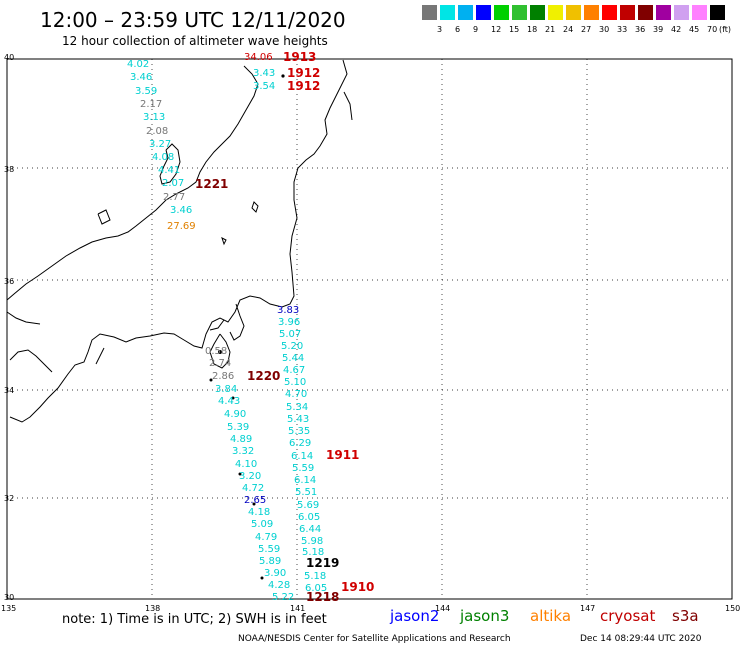 Image resolution: width=740 pixels, height=650 pixels. Describe the element at coordinates (292, 346) in the screenshot. I see `swh-value: 5.20` at that location.